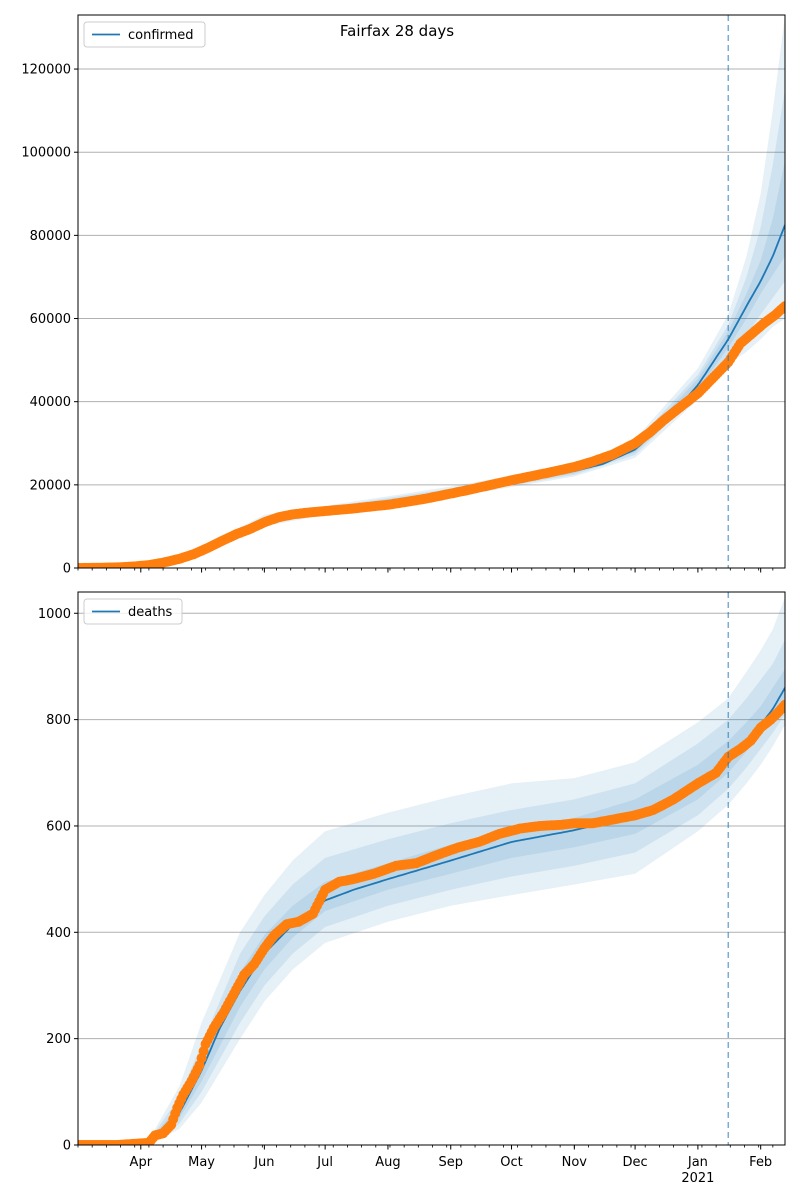 Image resolution: width=800 pixels, height=1200 pixels. Describe the element at coordinates (697, 1178) in the screenshot. I see `x-year-label: 2021` at that location.